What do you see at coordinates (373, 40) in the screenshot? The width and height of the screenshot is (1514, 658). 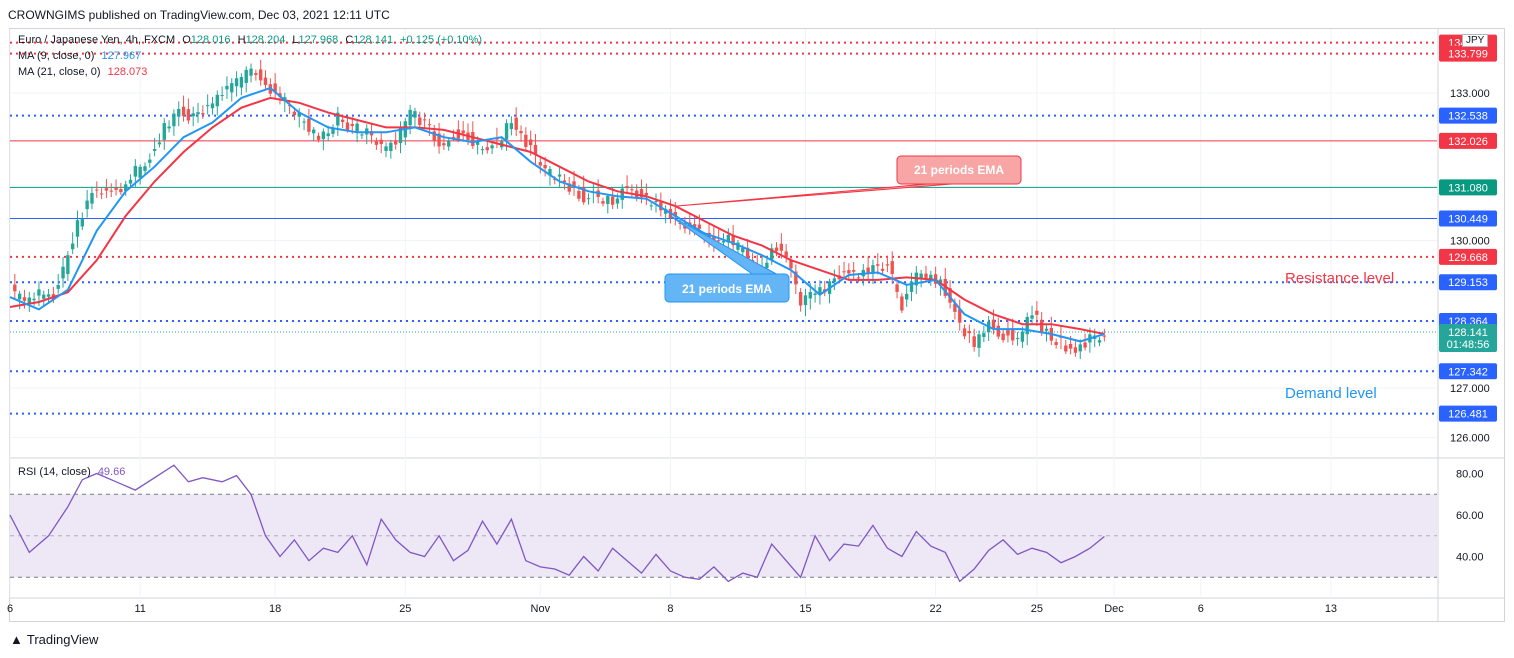 I see `close-value: 128.141` at bounding box center [373, 40].